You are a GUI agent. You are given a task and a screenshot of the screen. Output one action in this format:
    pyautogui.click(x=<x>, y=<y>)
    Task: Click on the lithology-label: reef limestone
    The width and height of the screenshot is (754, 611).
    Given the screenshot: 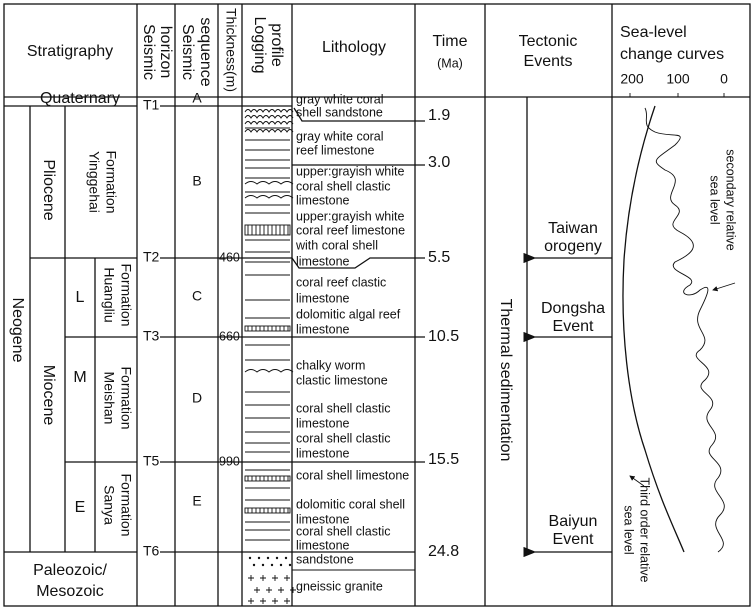 What is the action you would take?
    pyautogui.click(x=335, y=150)
    